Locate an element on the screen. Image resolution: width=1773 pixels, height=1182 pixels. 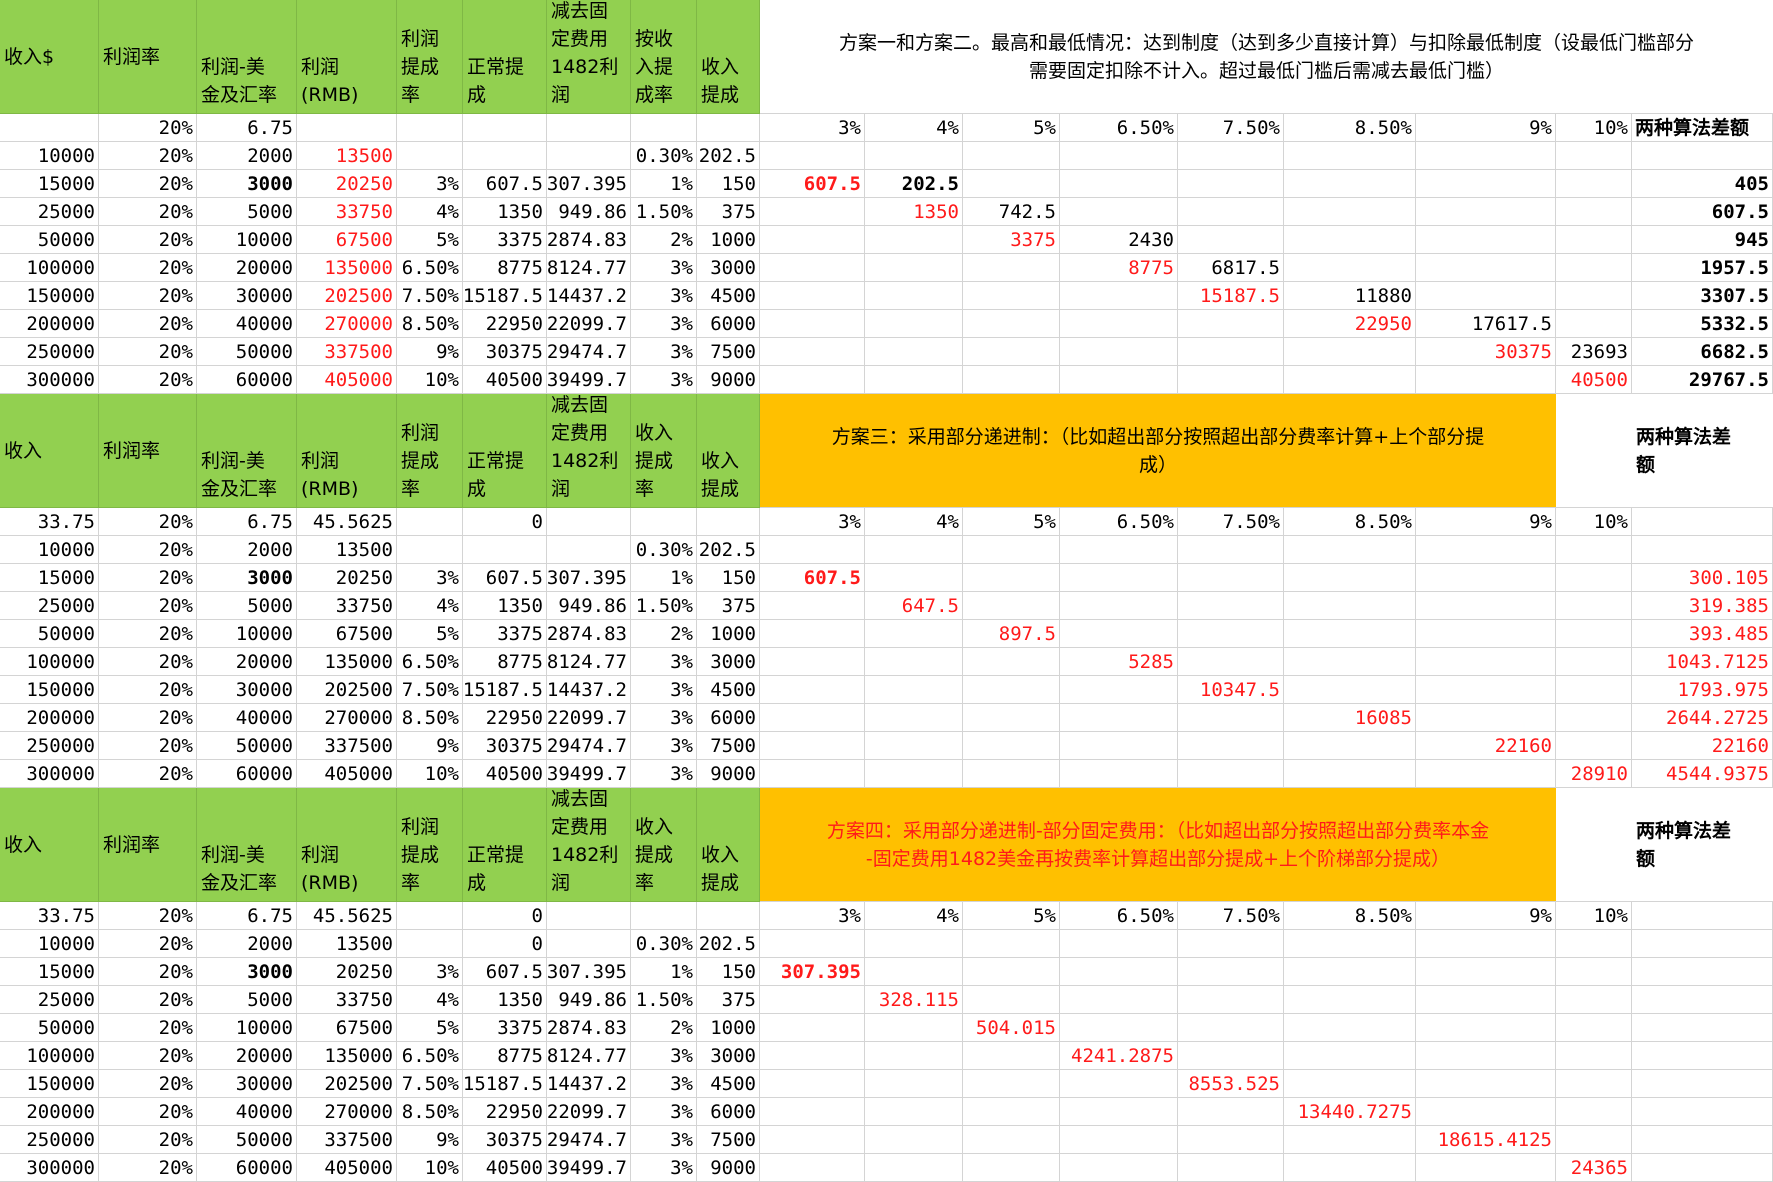
data-cell: 7.50% is located at coordinates (430, 1084).